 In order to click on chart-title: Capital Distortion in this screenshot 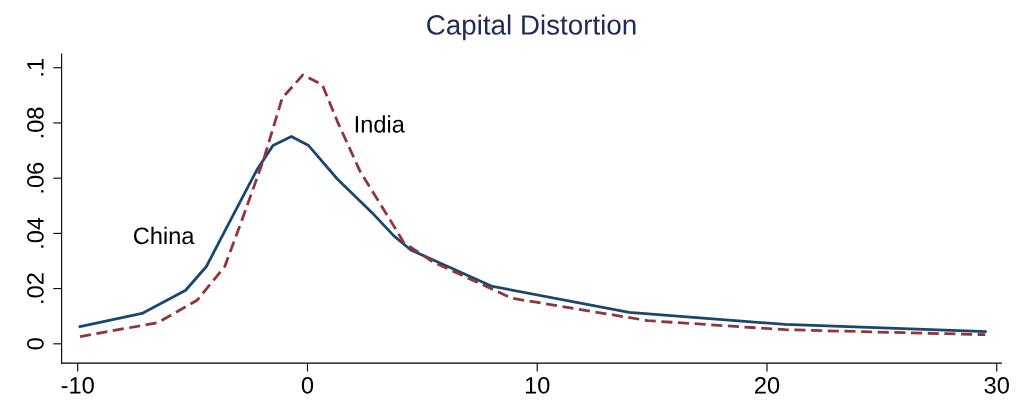, I will do `click(531, 27)`.